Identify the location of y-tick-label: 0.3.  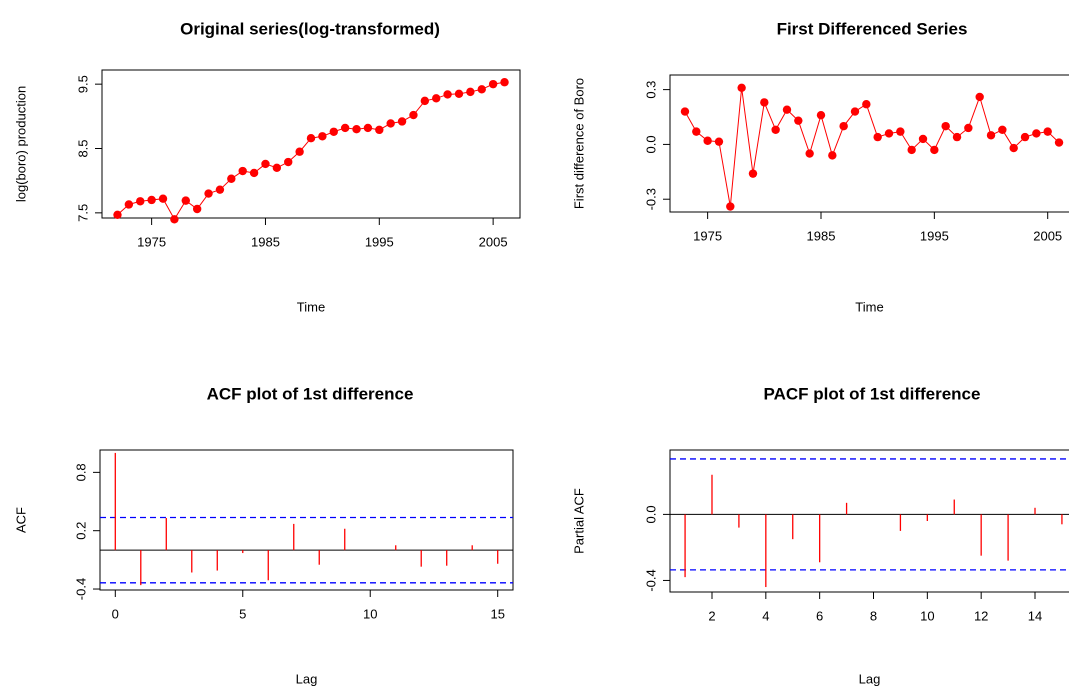
(650, 90).